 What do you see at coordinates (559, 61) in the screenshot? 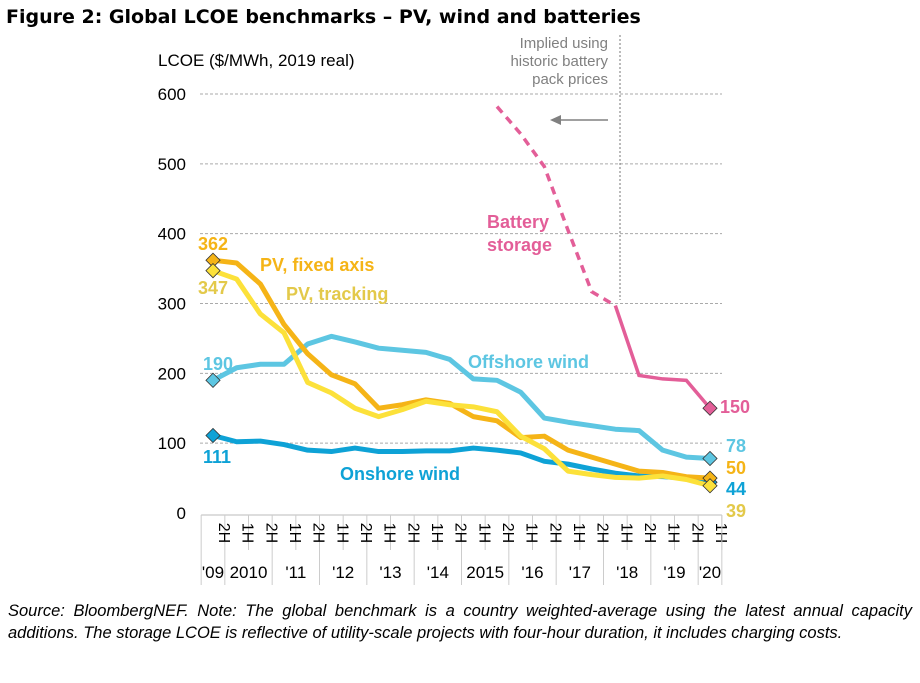
I see `annotation-text: historic battery` at bounding box center [559, 61].